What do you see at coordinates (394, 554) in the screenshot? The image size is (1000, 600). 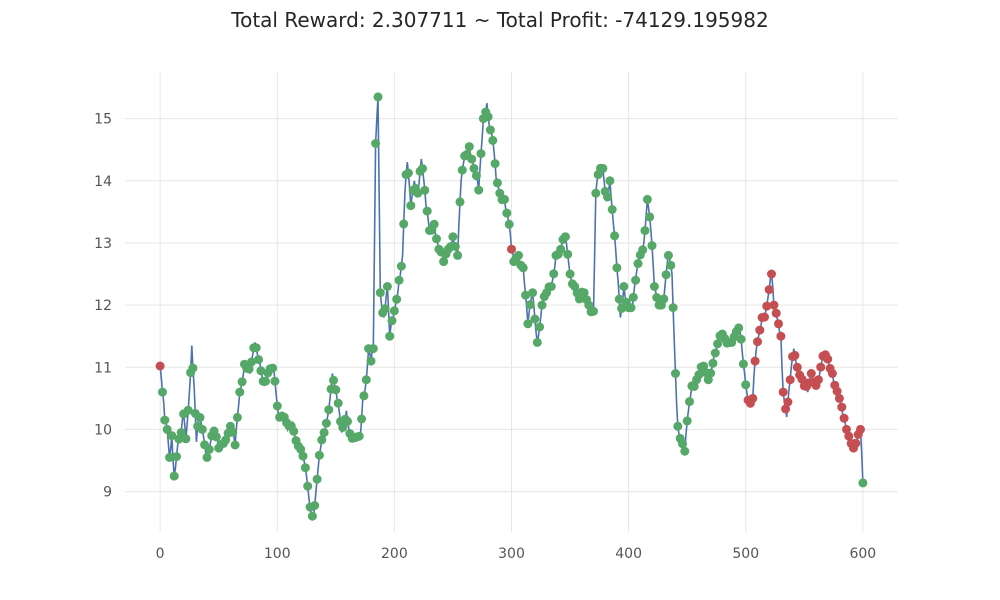 I see `x-tick-label: 200` at bounding box center [394, 554].